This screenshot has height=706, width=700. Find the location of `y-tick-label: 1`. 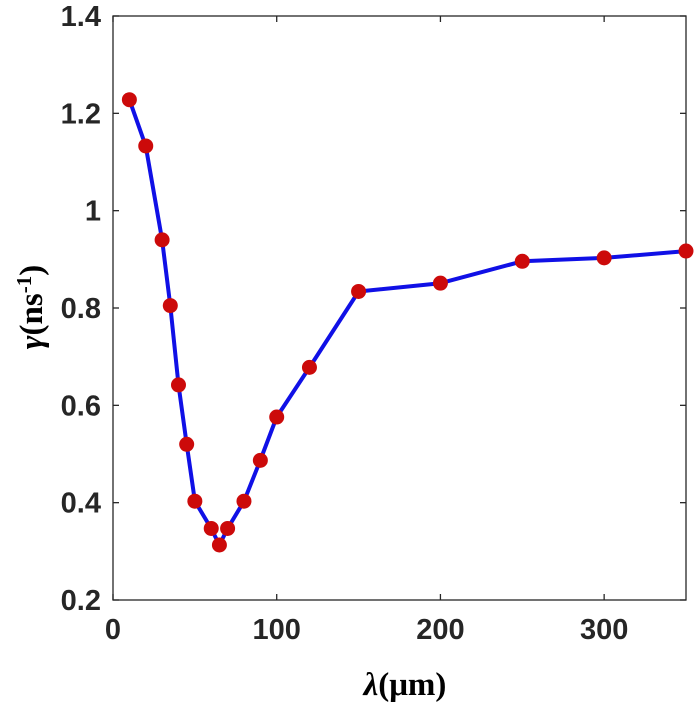

y-tick-label: 1 is located at coordinates (93, 212).